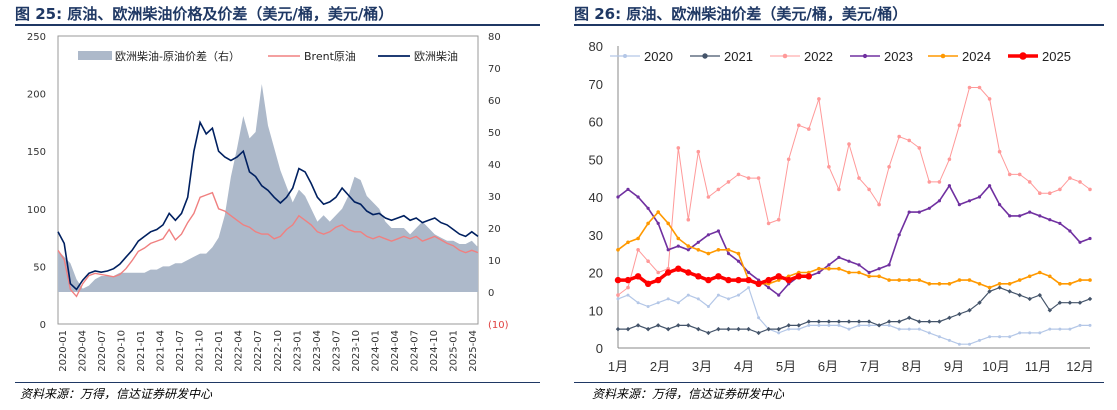 Image resolution: width=1117 pixels, height=410 pixels. Describe the element at coordinates (870, 366) in the screenshot. I see `right-chart-x-tick-label: 7月` at that location.